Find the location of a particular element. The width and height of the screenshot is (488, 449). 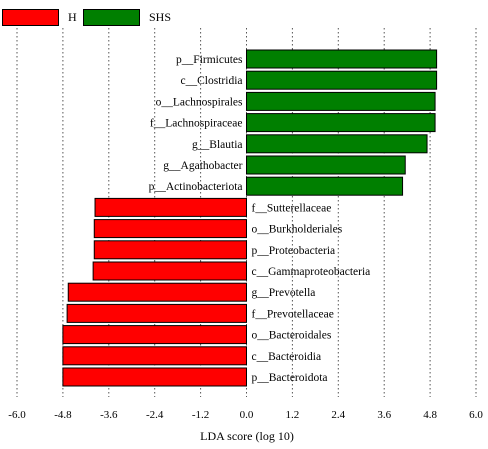

x-tick-label: -6.0 is located at coordinates (17, 415).